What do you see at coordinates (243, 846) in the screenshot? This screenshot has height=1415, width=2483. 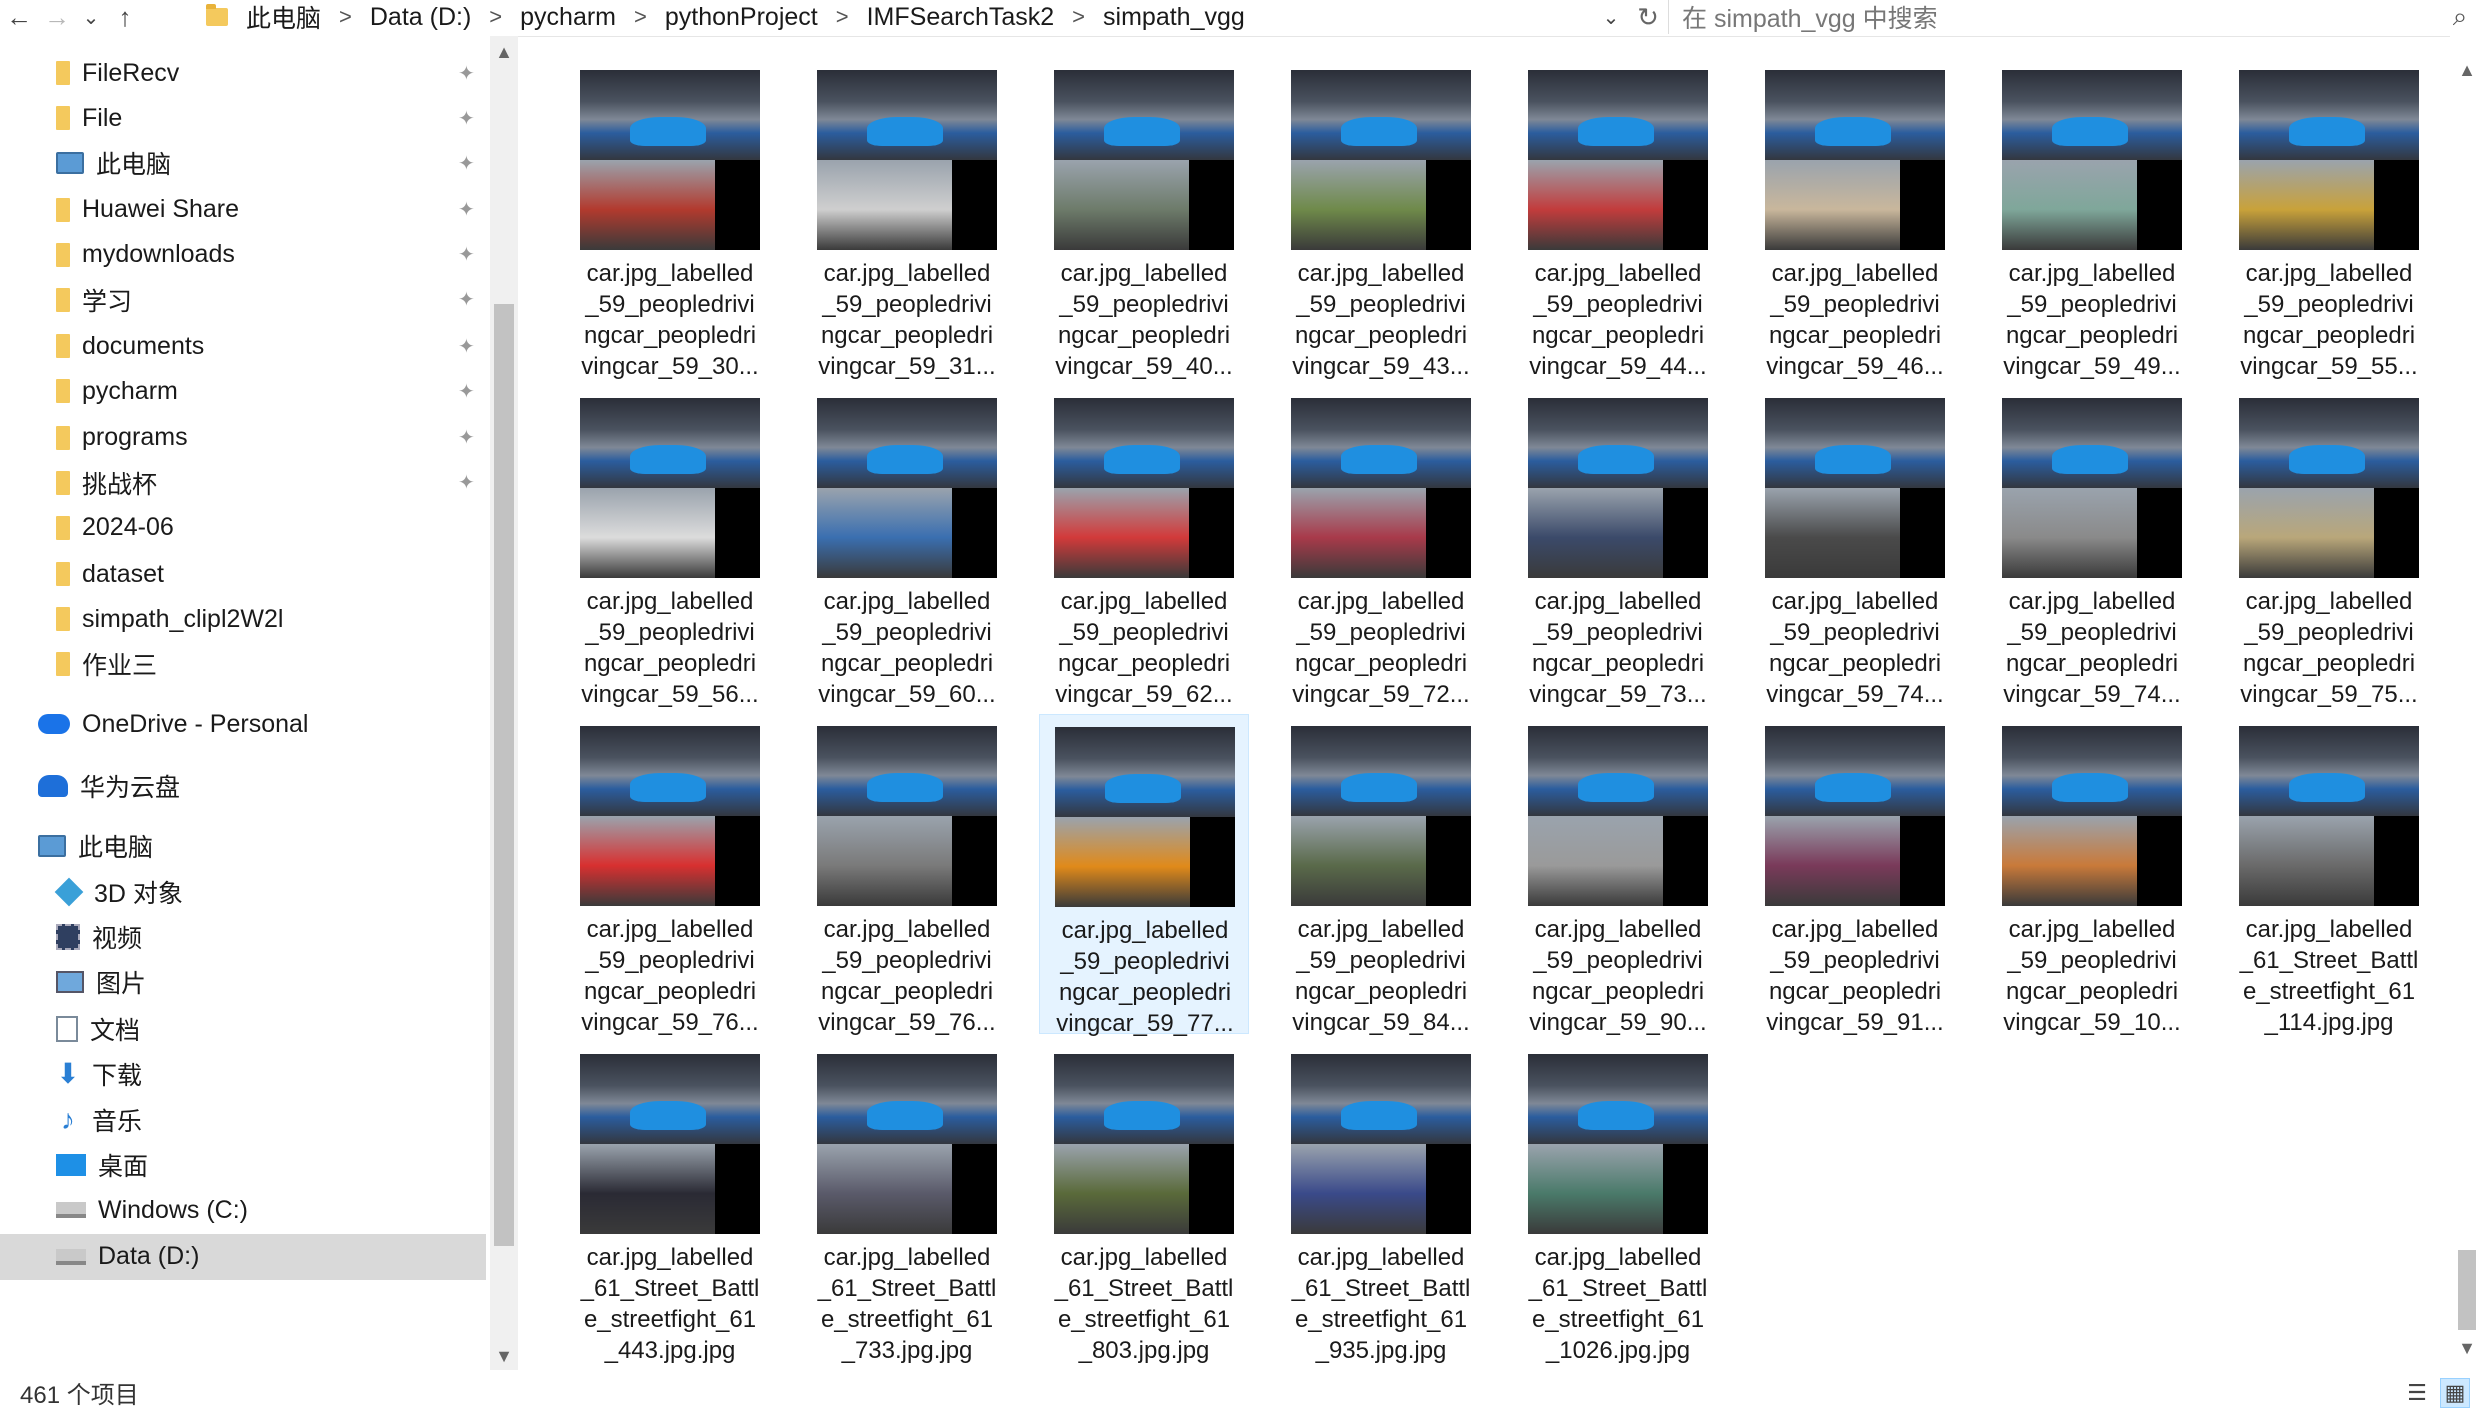 I see `sidebar-item: 此电脑` at bounding box center [243, 846].